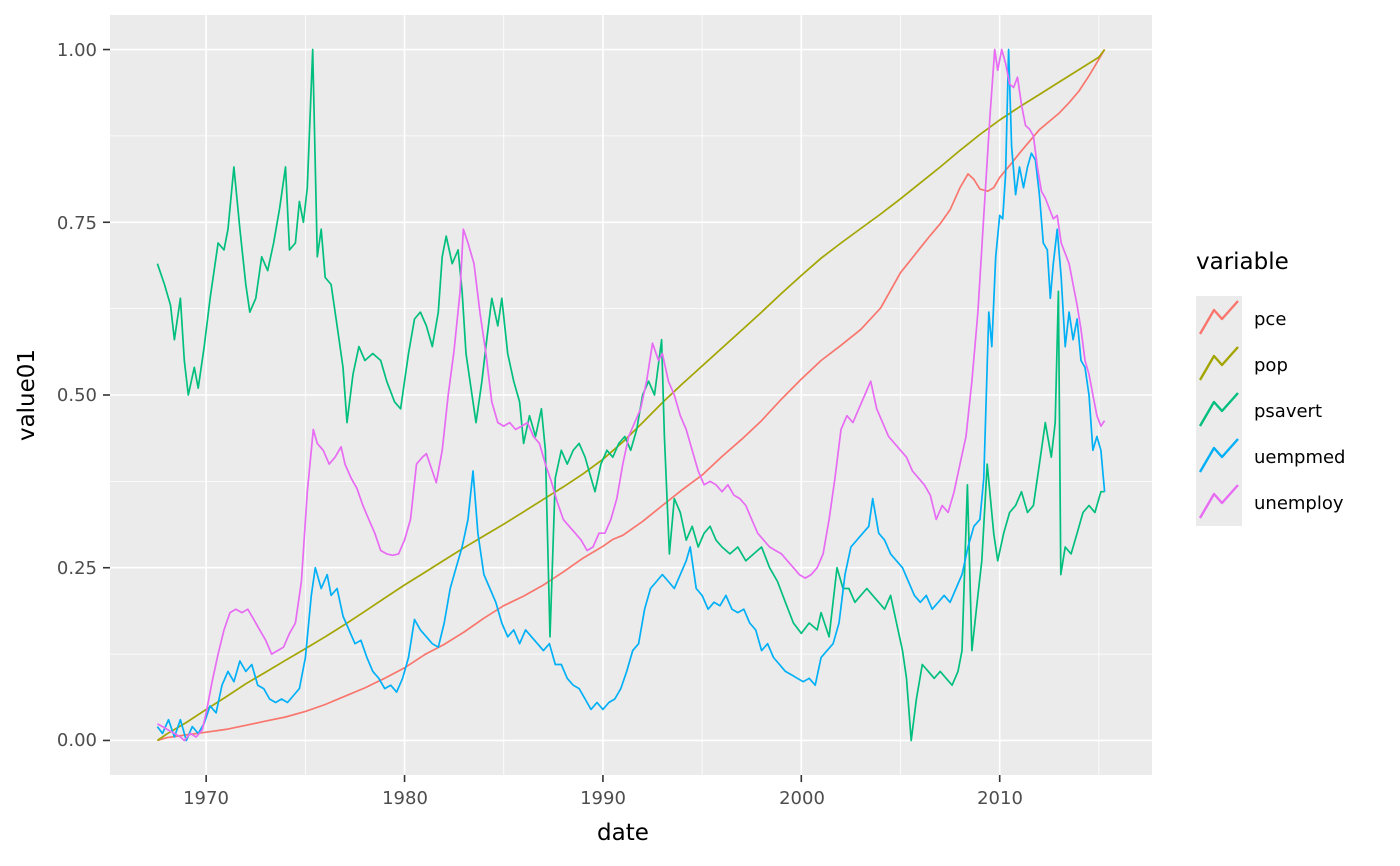  I want to click on y-tick-label: 0.75, so click(76, 223).